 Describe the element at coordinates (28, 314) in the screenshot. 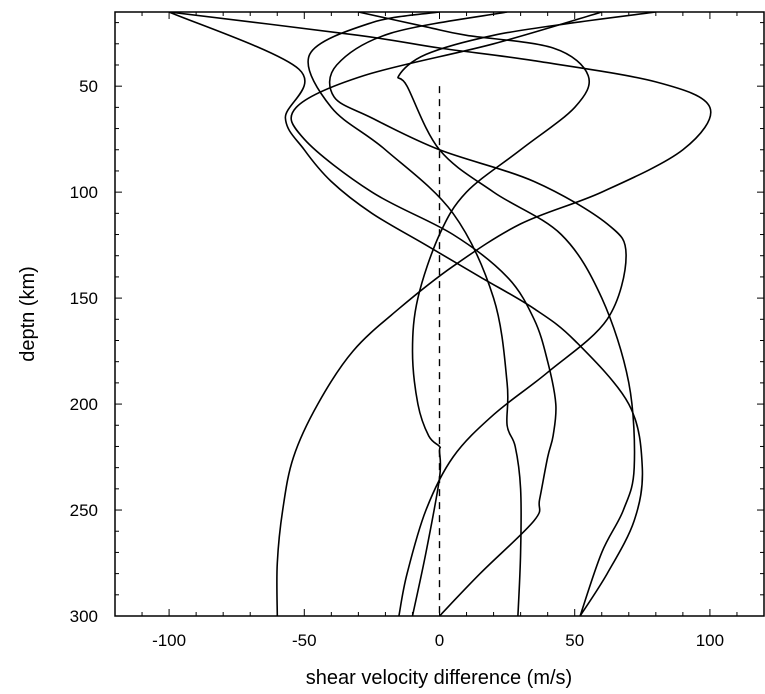

I see `y-axis-label: deptn (km)` at that location.